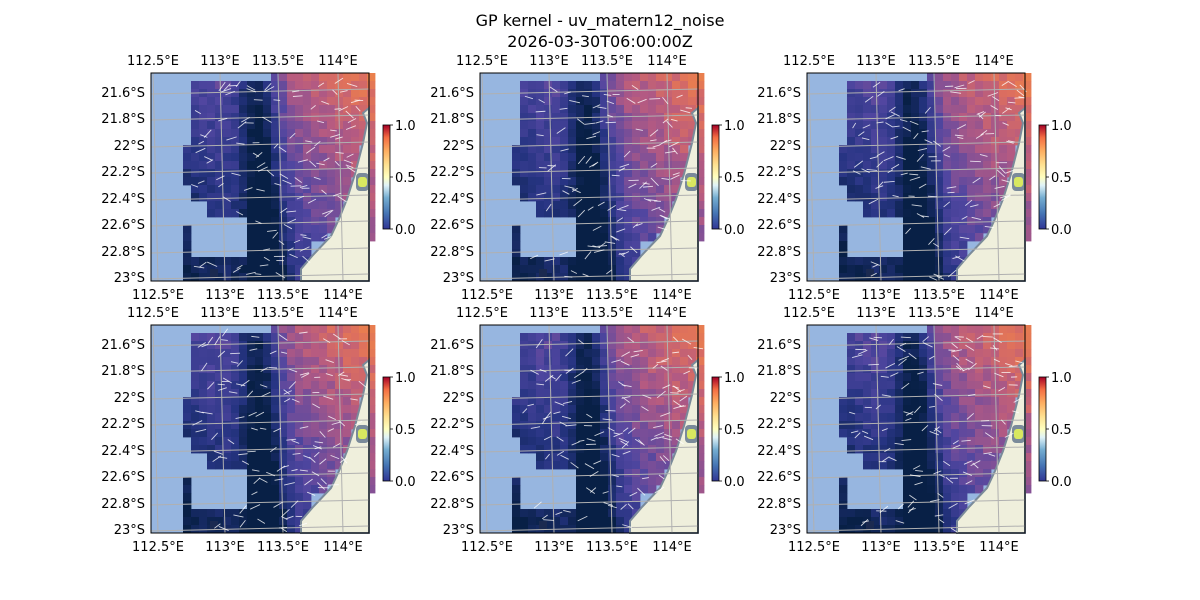  What do you see at coordinates (734, 230) in the screenshot?
I see `colorbar-tick-label: 0.0` at bounding box center [734, 230].